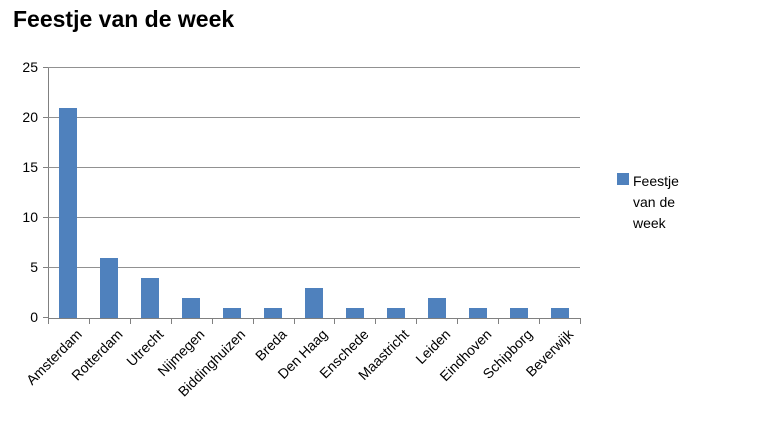 The image size is (770, 425). I want to click on chart-title: Feestje van de week, so click(124, 19).